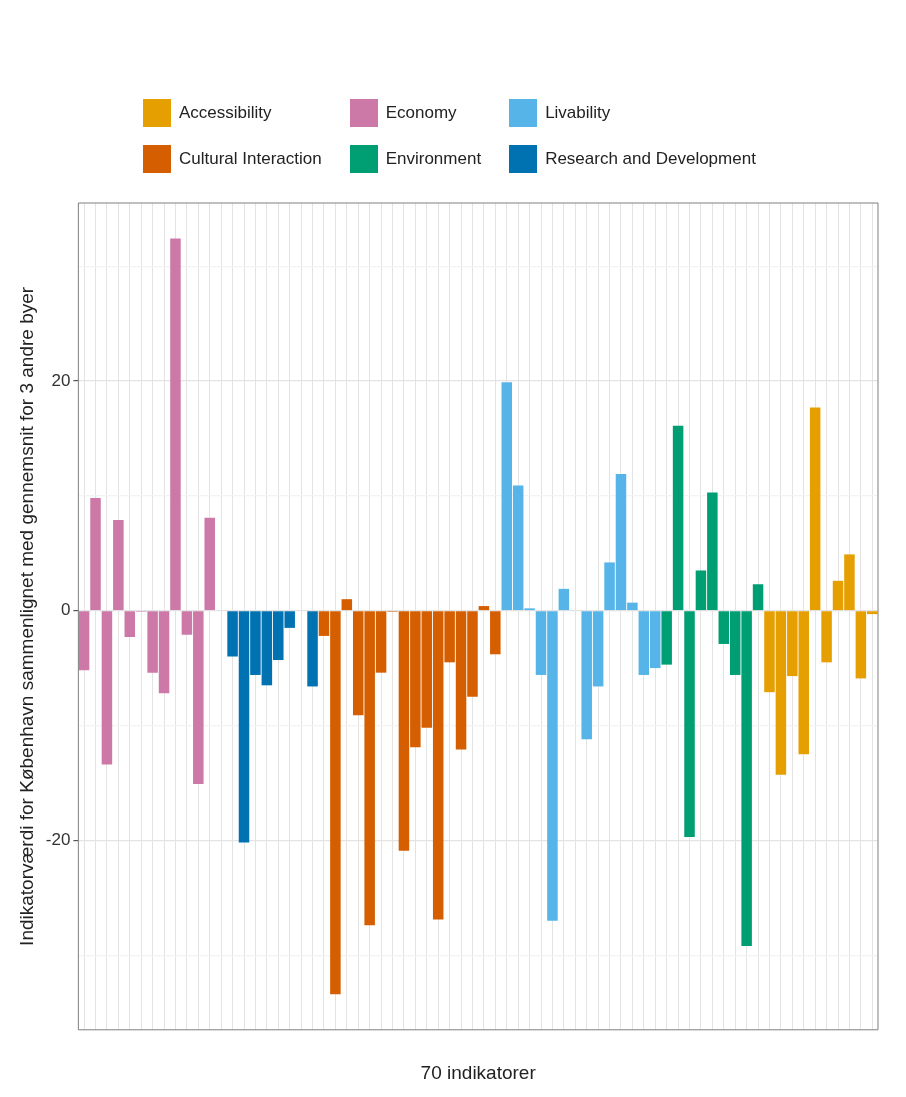  I want to click on legend-label: Research and Development, so click(650, 159).